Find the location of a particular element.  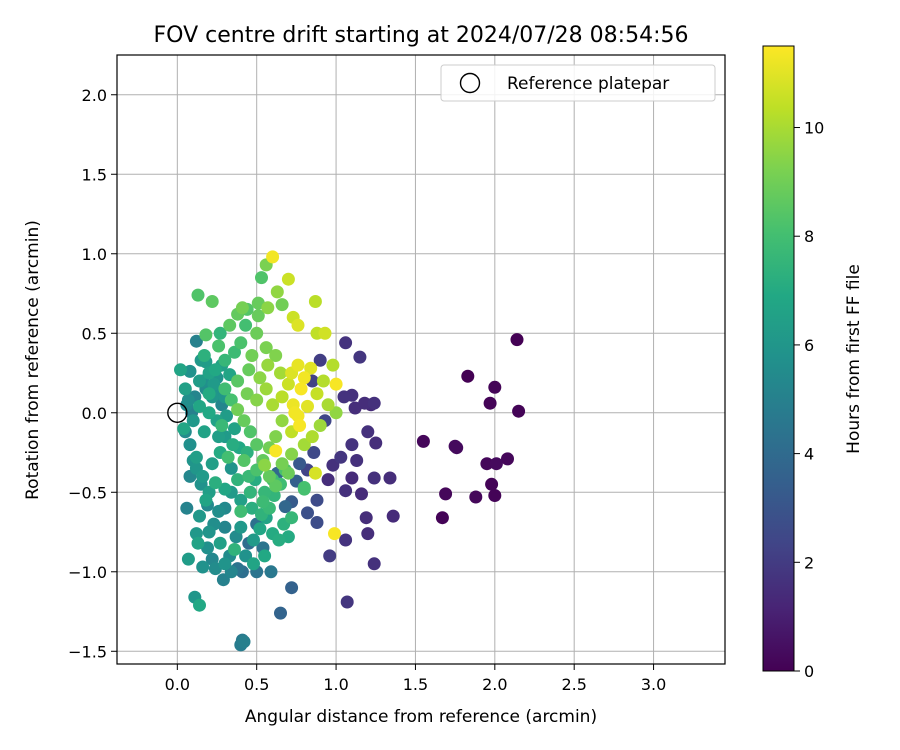

x-tick-label: 3.0 is located at coordinates (653, 684).